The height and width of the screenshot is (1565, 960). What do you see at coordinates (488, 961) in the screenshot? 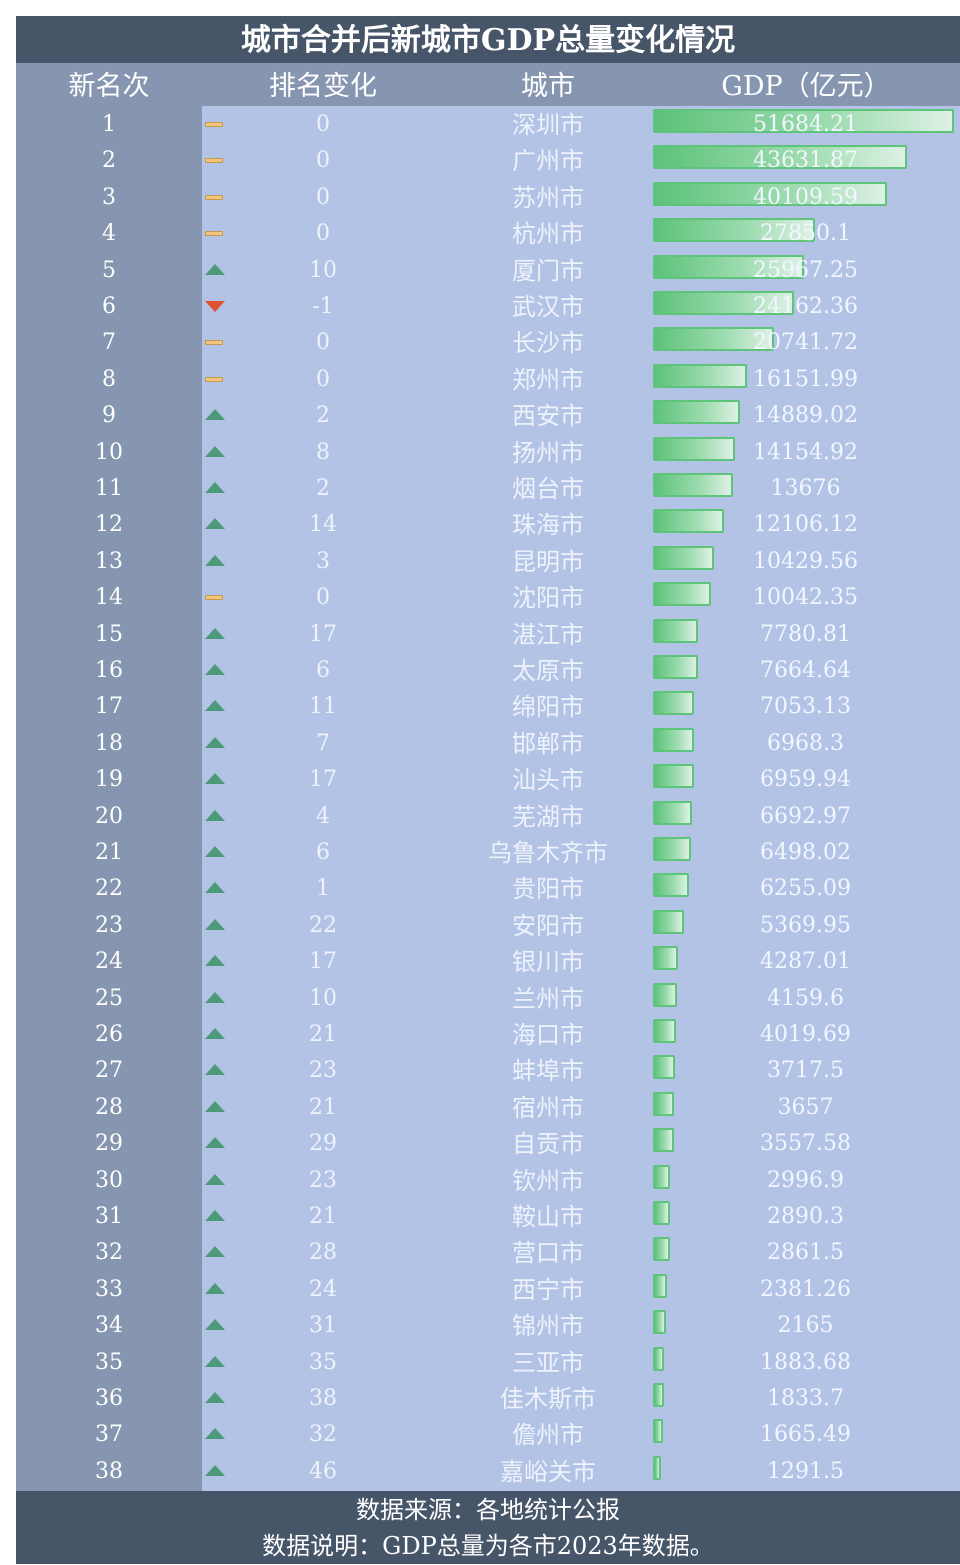
I see `table-row: 24 17 银川市 4287.01` at bounding box center [488, 961].